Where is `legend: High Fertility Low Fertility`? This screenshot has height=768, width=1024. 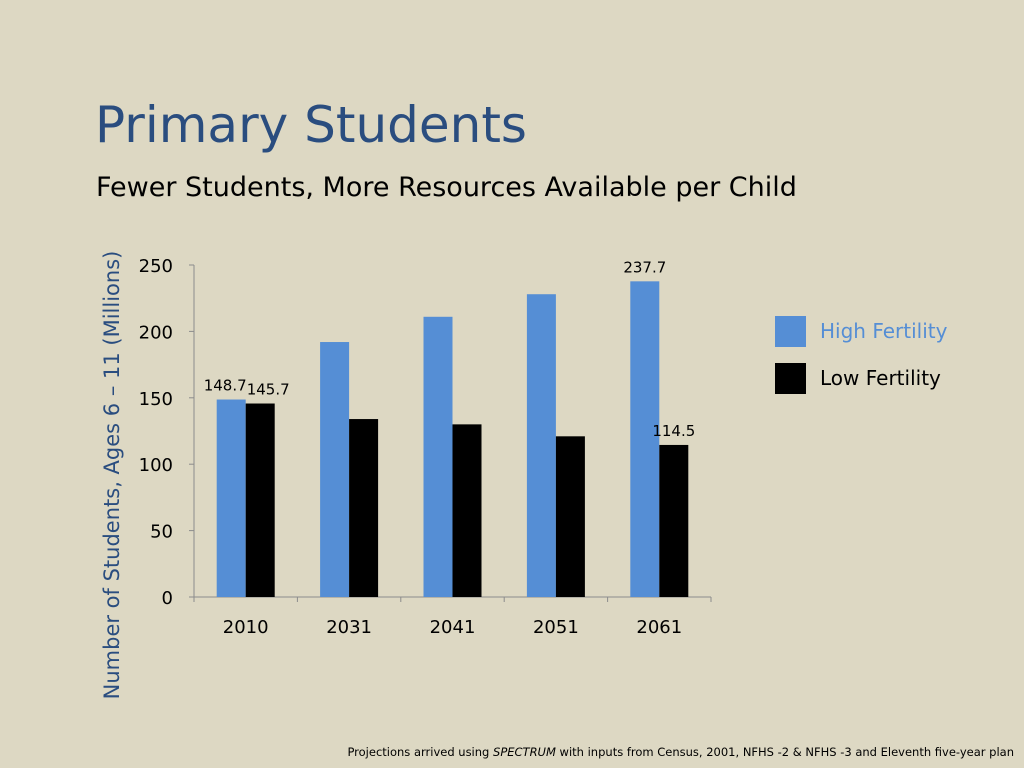 legend: High Fertility Low Fertility is located at coordinates (861, 362).